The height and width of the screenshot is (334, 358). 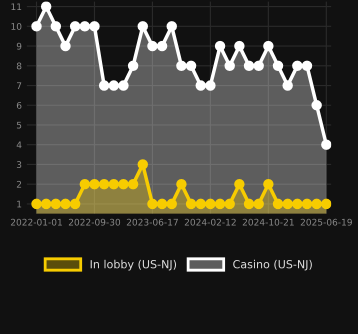 What do you see at coordinates (133, 265) in the screenshot?
I see `legend-label: In lobby (US-NJ)` at bounding box center [133, 265].